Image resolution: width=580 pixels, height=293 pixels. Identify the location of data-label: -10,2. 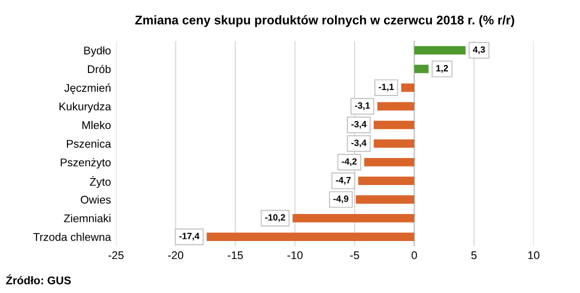
(275, 218).